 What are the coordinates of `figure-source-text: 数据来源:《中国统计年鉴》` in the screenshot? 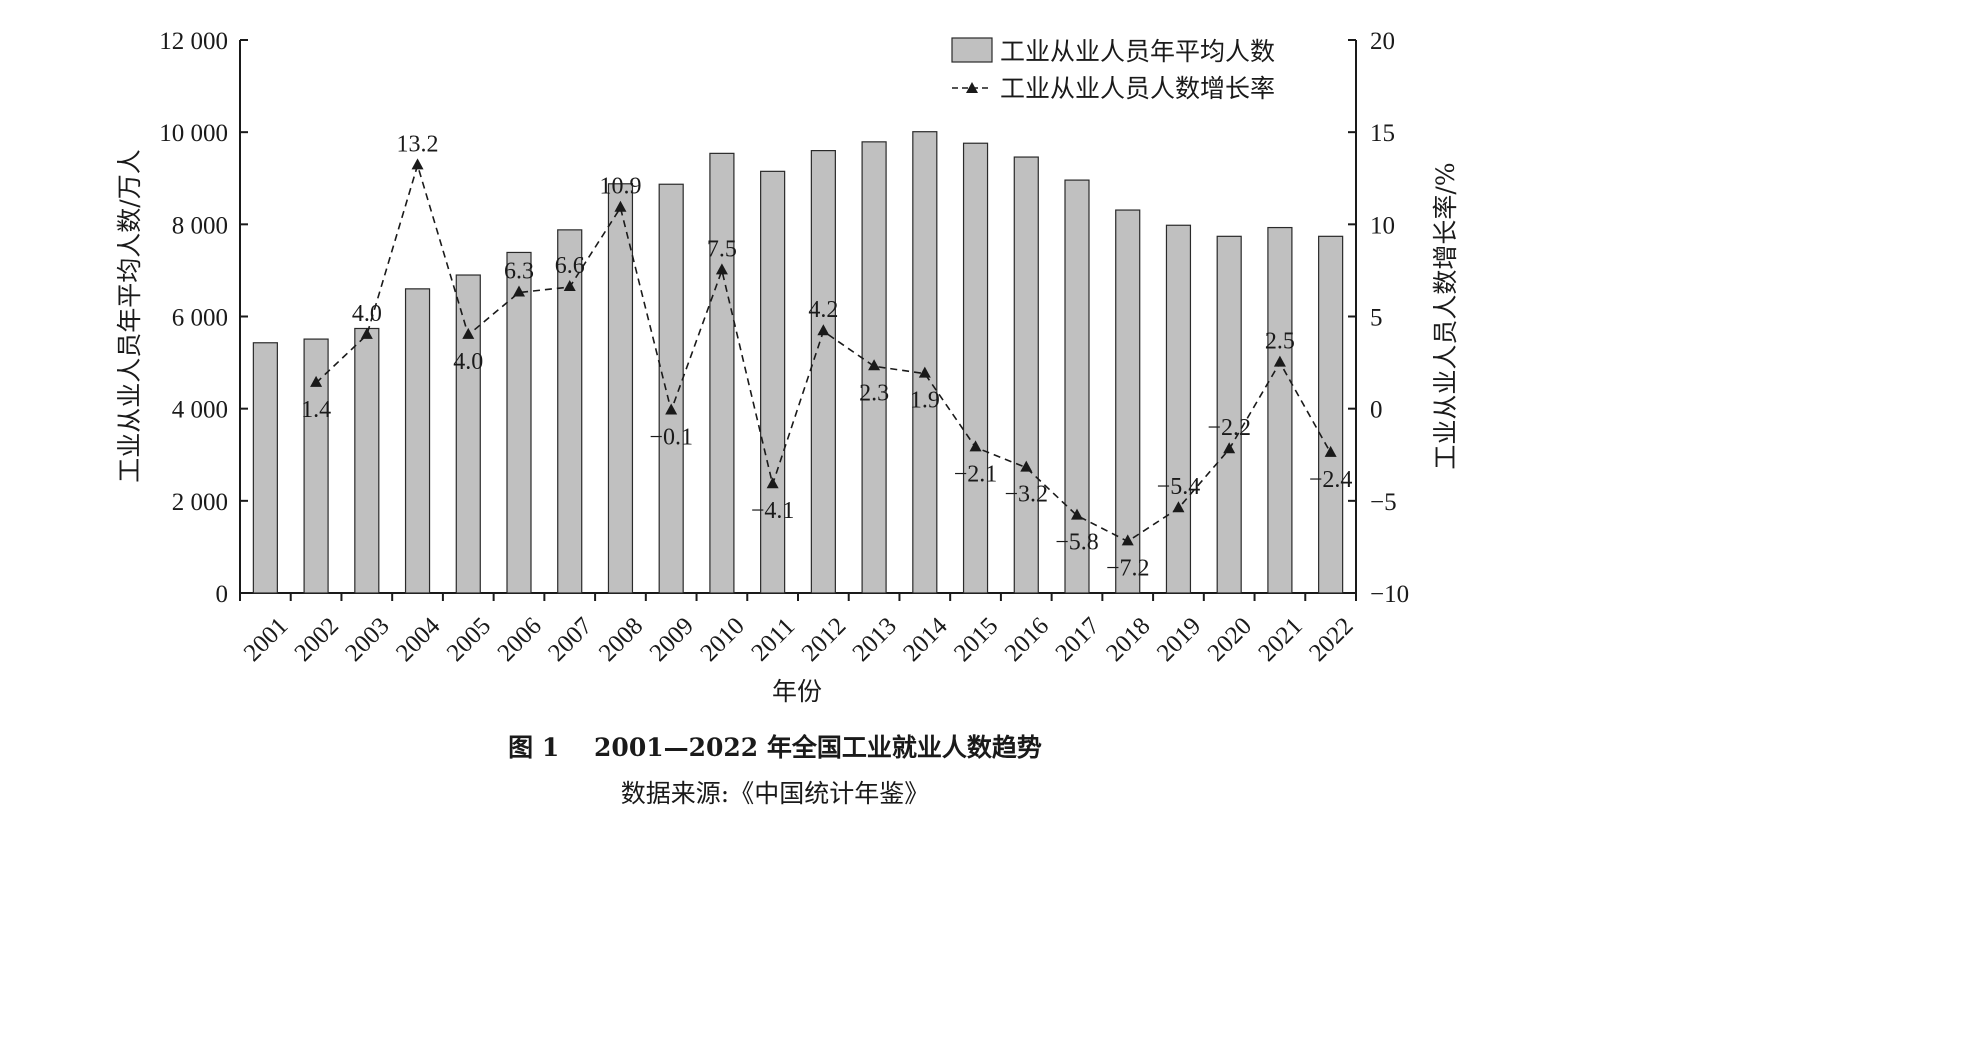 It's located at (775, 793).